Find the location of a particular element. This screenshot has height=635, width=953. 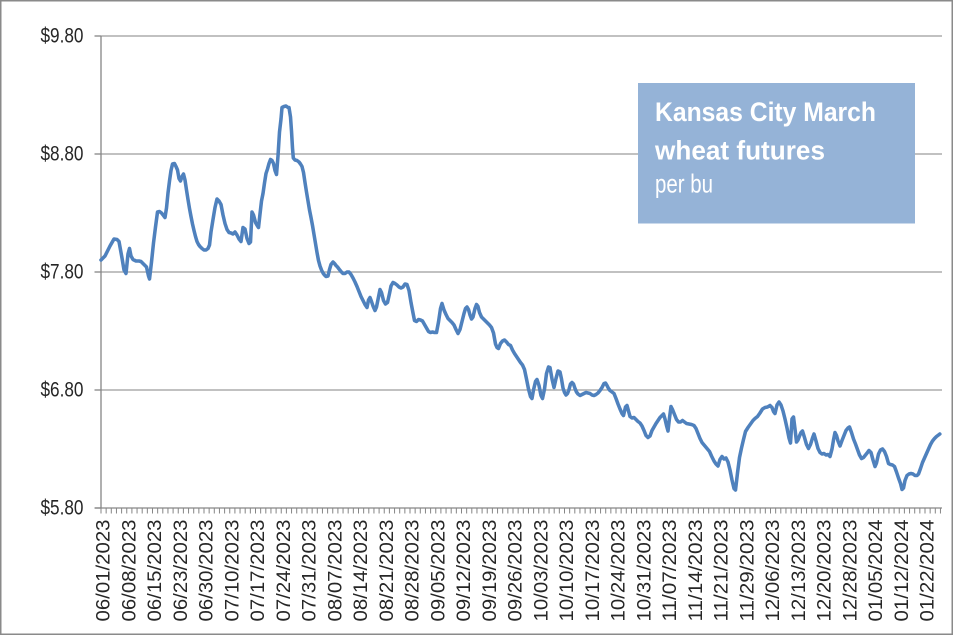

svg-text: 07/24/2023 is located at coordinates (284, 571).